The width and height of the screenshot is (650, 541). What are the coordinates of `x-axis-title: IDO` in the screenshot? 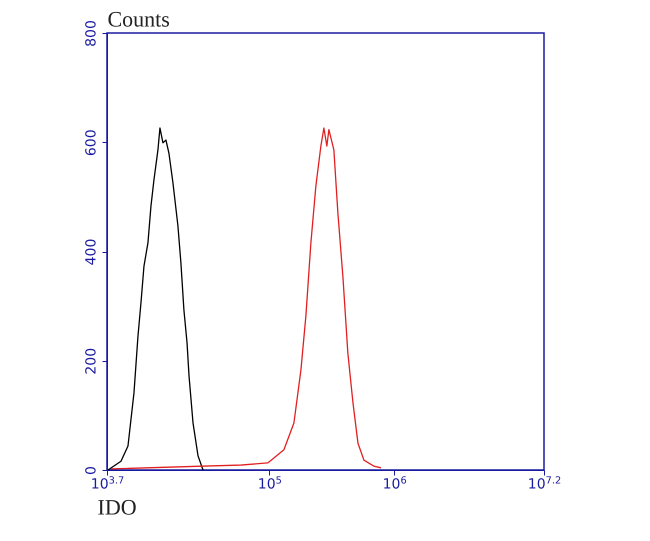 It's located at (117, 507).